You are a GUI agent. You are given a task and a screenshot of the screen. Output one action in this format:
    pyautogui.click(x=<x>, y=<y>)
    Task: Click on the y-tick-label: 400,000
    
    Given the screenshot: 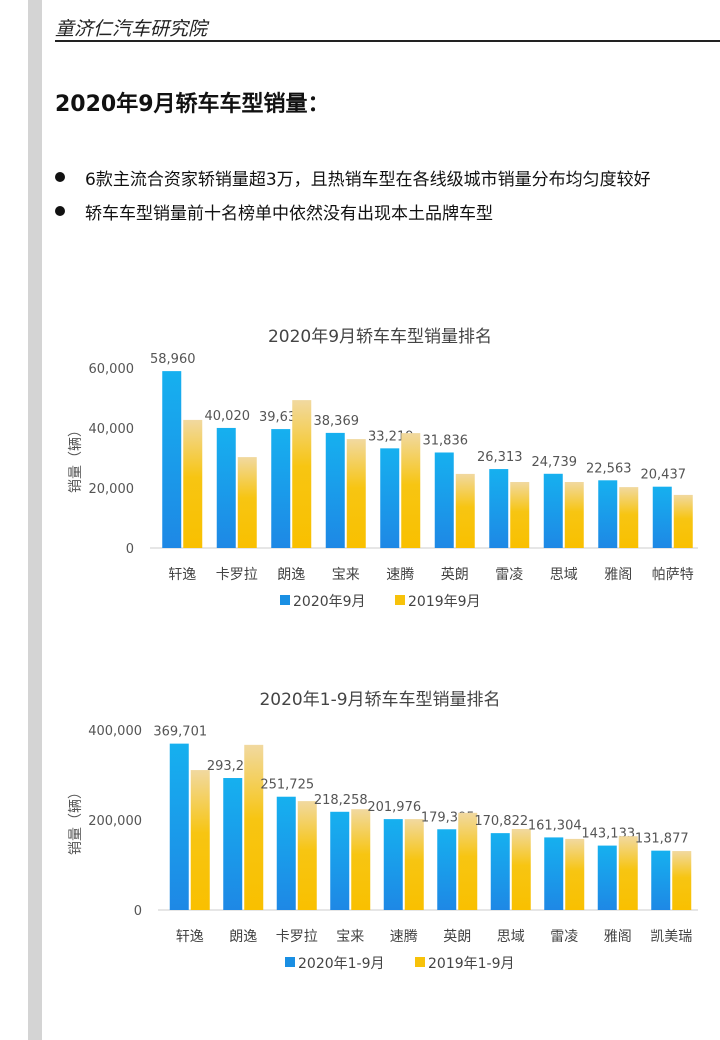 What is the action you would take?
    pyautogui.click(x=115, y=731)
    